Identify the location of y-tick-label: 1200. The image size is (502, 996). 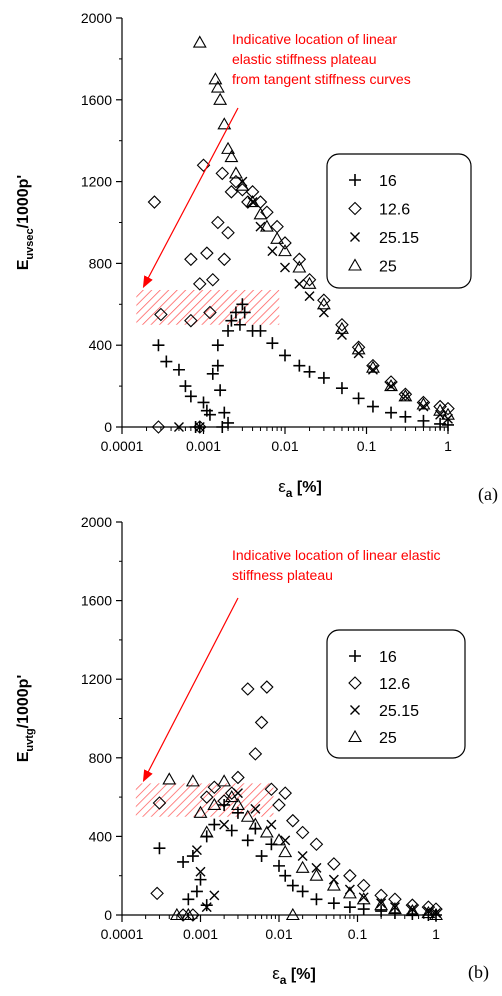
(96, 679).